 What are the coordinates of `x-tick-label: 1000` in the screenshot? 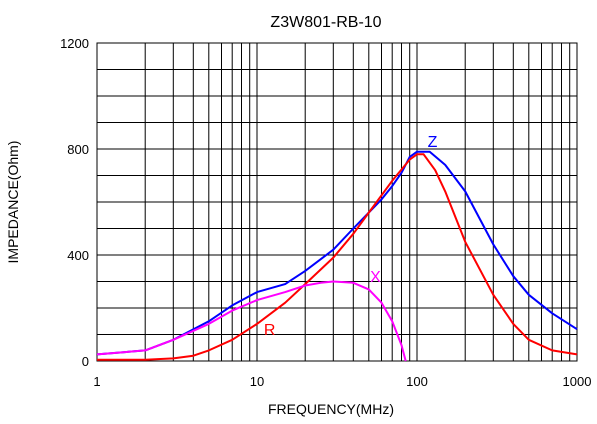 It's located at (577, 381).